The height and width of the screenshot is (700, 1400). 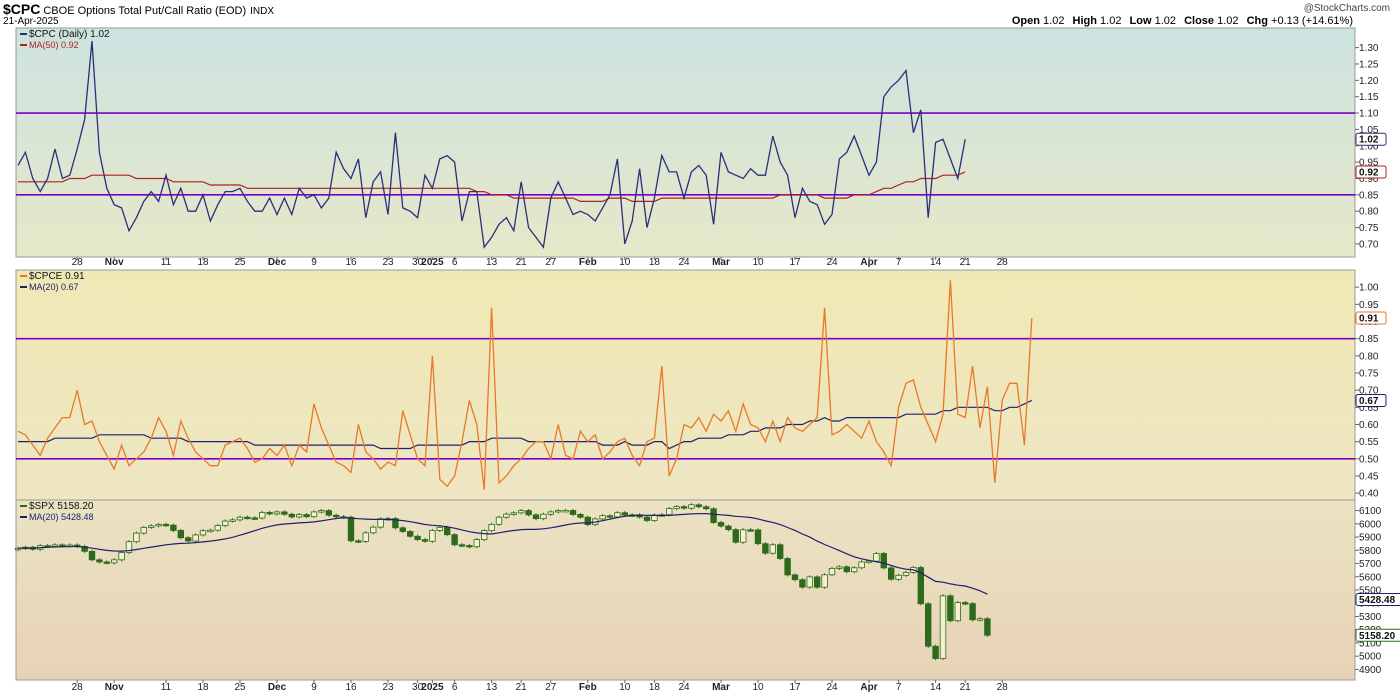 What do you see at coordinates (899, 687) in the screenshot?
I see `x-tick-label: 7` at bounding box center [899, 687].